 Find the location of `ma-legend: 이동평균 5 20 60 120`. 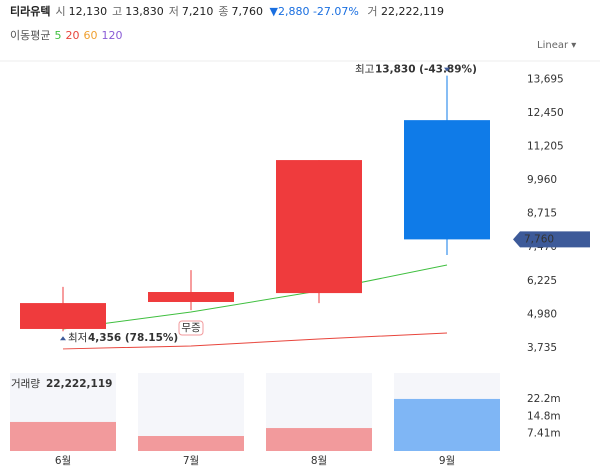

ma-legend: 이동평균 5 20 60 120 is located at coordinates (66, 35).